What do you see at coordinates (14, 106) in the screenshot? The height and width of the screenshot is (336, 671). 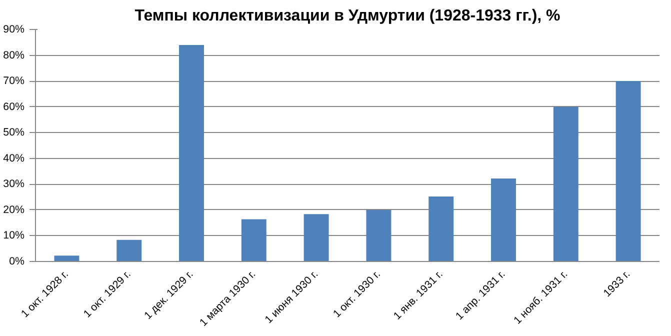 I see `y-tick-label: 60%` at bounding box center [14, 106].